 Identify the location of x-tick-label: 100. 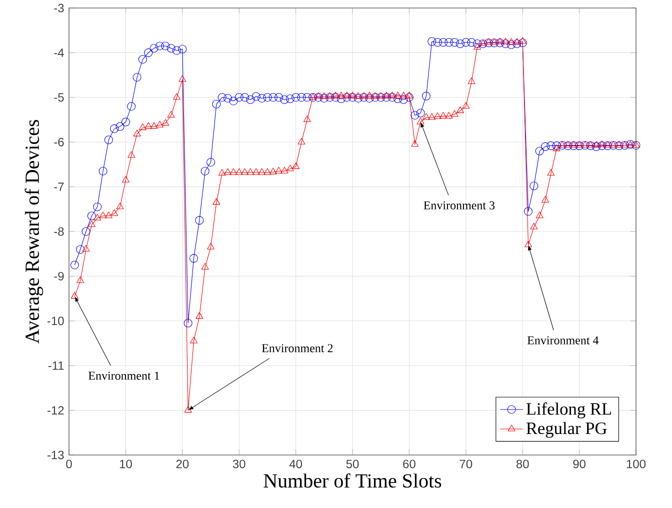
(636, 464).